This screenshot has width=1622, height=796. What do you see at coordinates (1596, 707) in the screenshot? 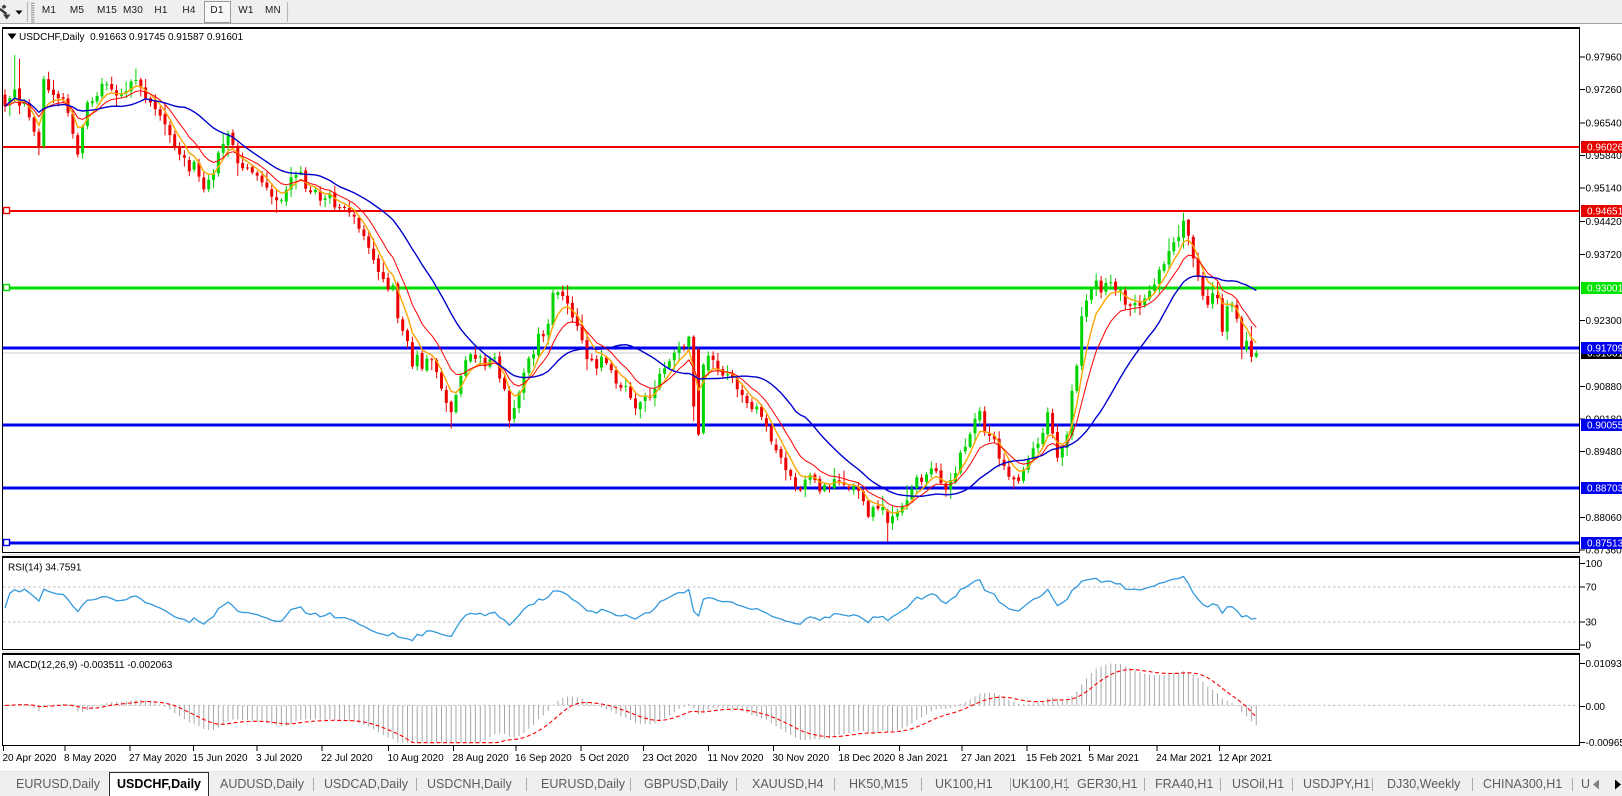
I see `svg-text: 0.00` at bounding box center [1596, 707].